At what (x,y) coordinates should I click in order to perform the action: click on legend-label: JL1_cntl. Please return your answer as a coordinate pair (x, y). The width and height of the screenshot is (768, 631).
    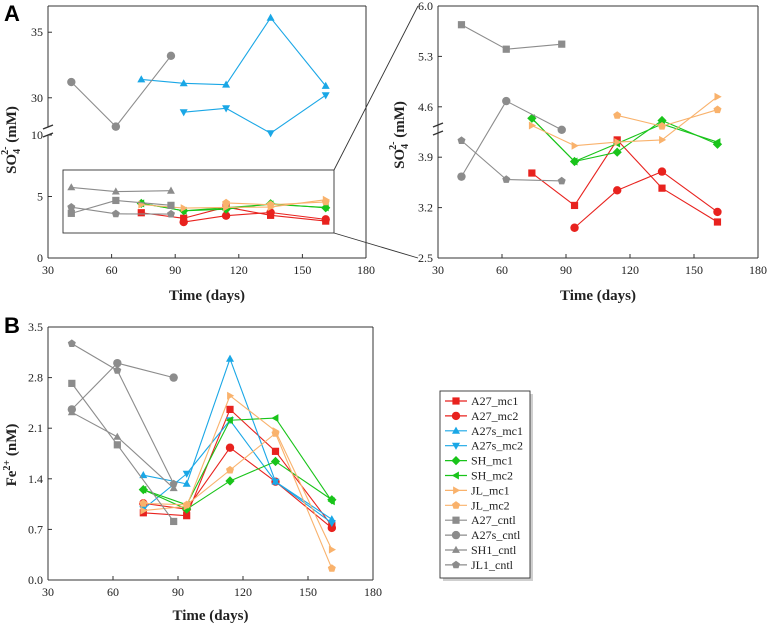
    Looking at the image, I should click on (492, 565).